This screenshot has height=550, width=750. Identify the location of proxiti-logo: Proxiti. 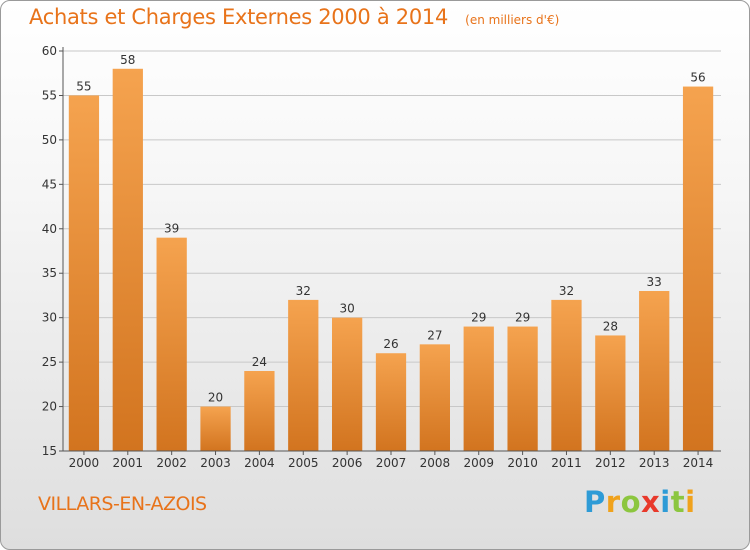
(640, 502).